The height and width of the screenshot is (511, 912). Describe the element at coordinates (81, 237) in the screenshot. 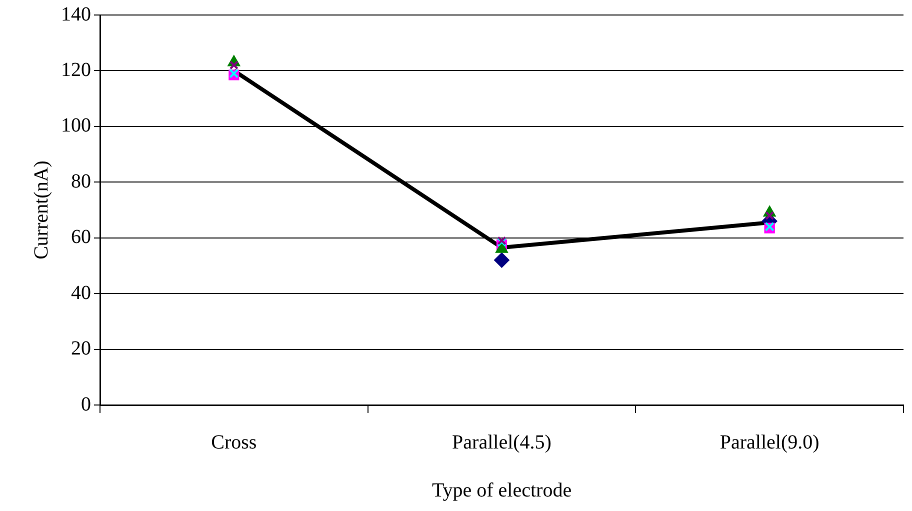

I see `y-tick-label: 60` at that location.